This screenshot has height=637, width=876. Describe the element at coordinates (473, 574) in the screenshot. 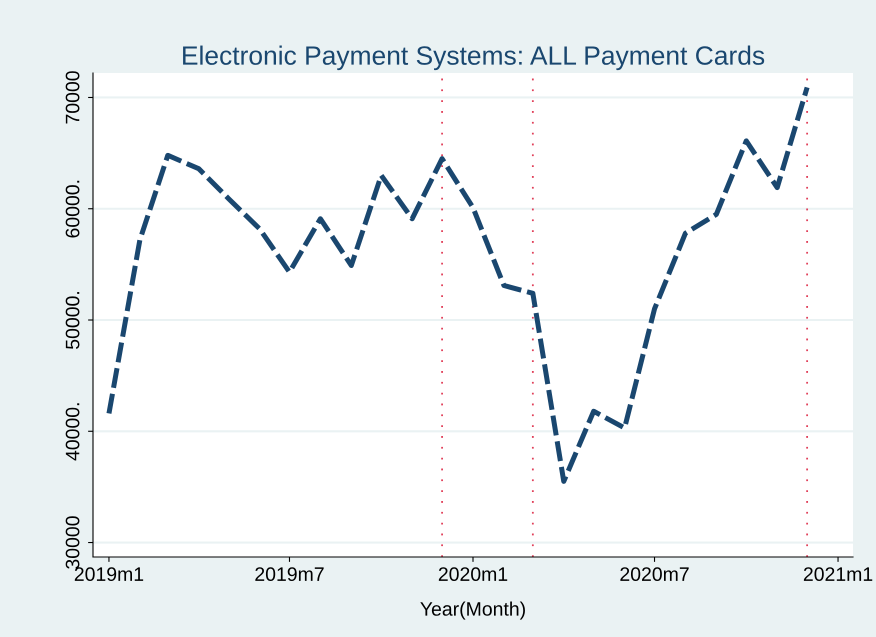

I see `x-tick-label: 2020m1` at that location.